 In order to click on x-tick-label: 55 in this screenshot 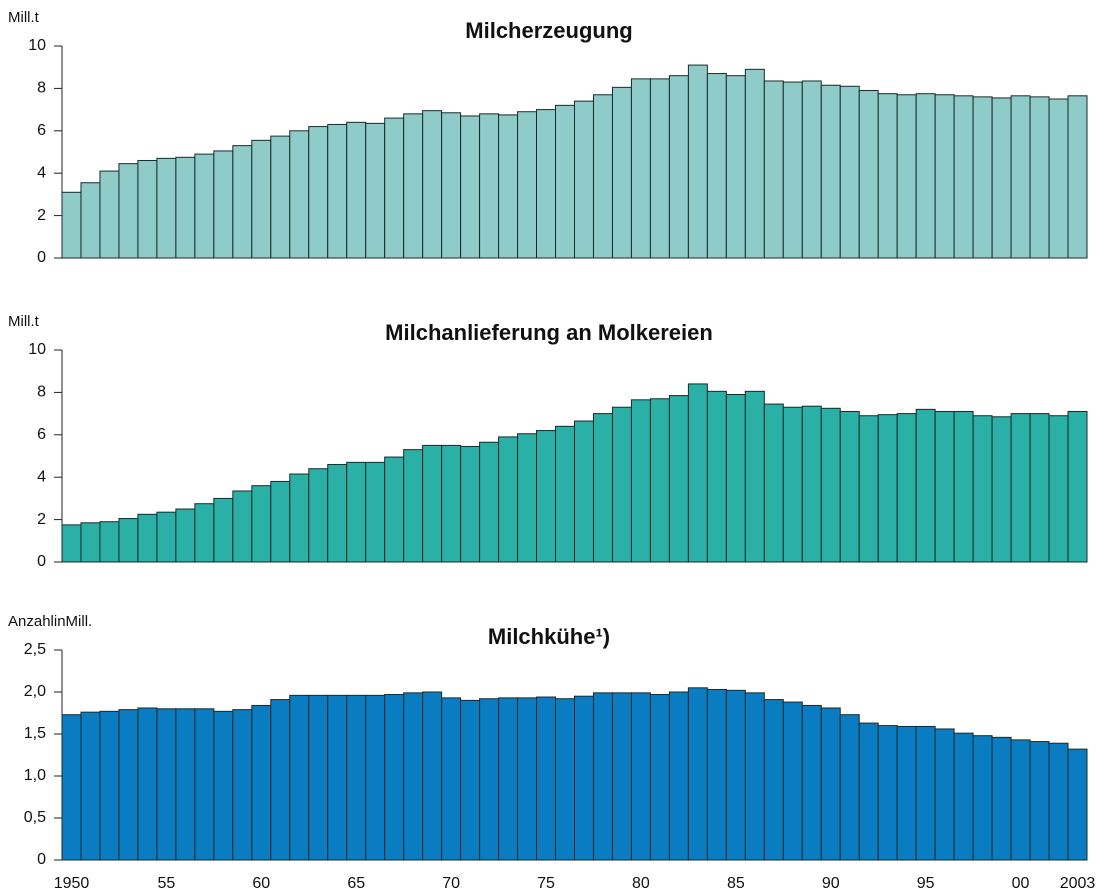, I will do `click(166, 883)`.